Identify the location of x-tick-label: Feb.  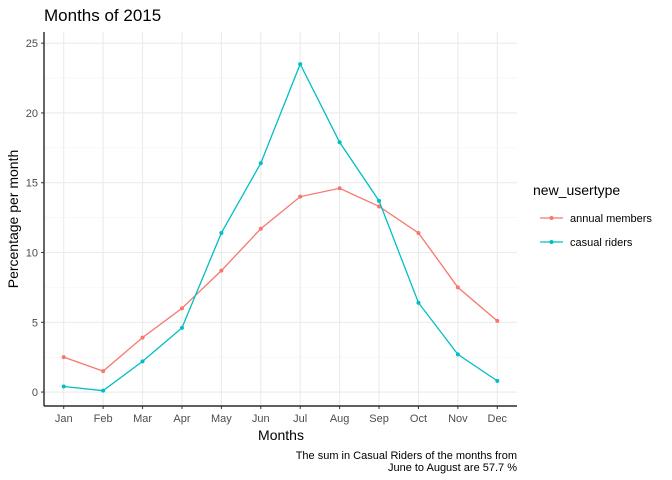
(103, 419).